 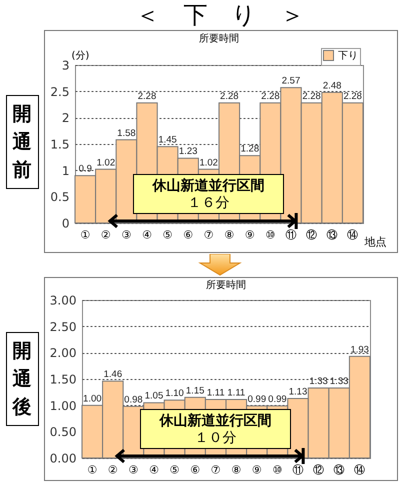 I want to click on x-axis-title: 地点, so click(x=375, y=242).